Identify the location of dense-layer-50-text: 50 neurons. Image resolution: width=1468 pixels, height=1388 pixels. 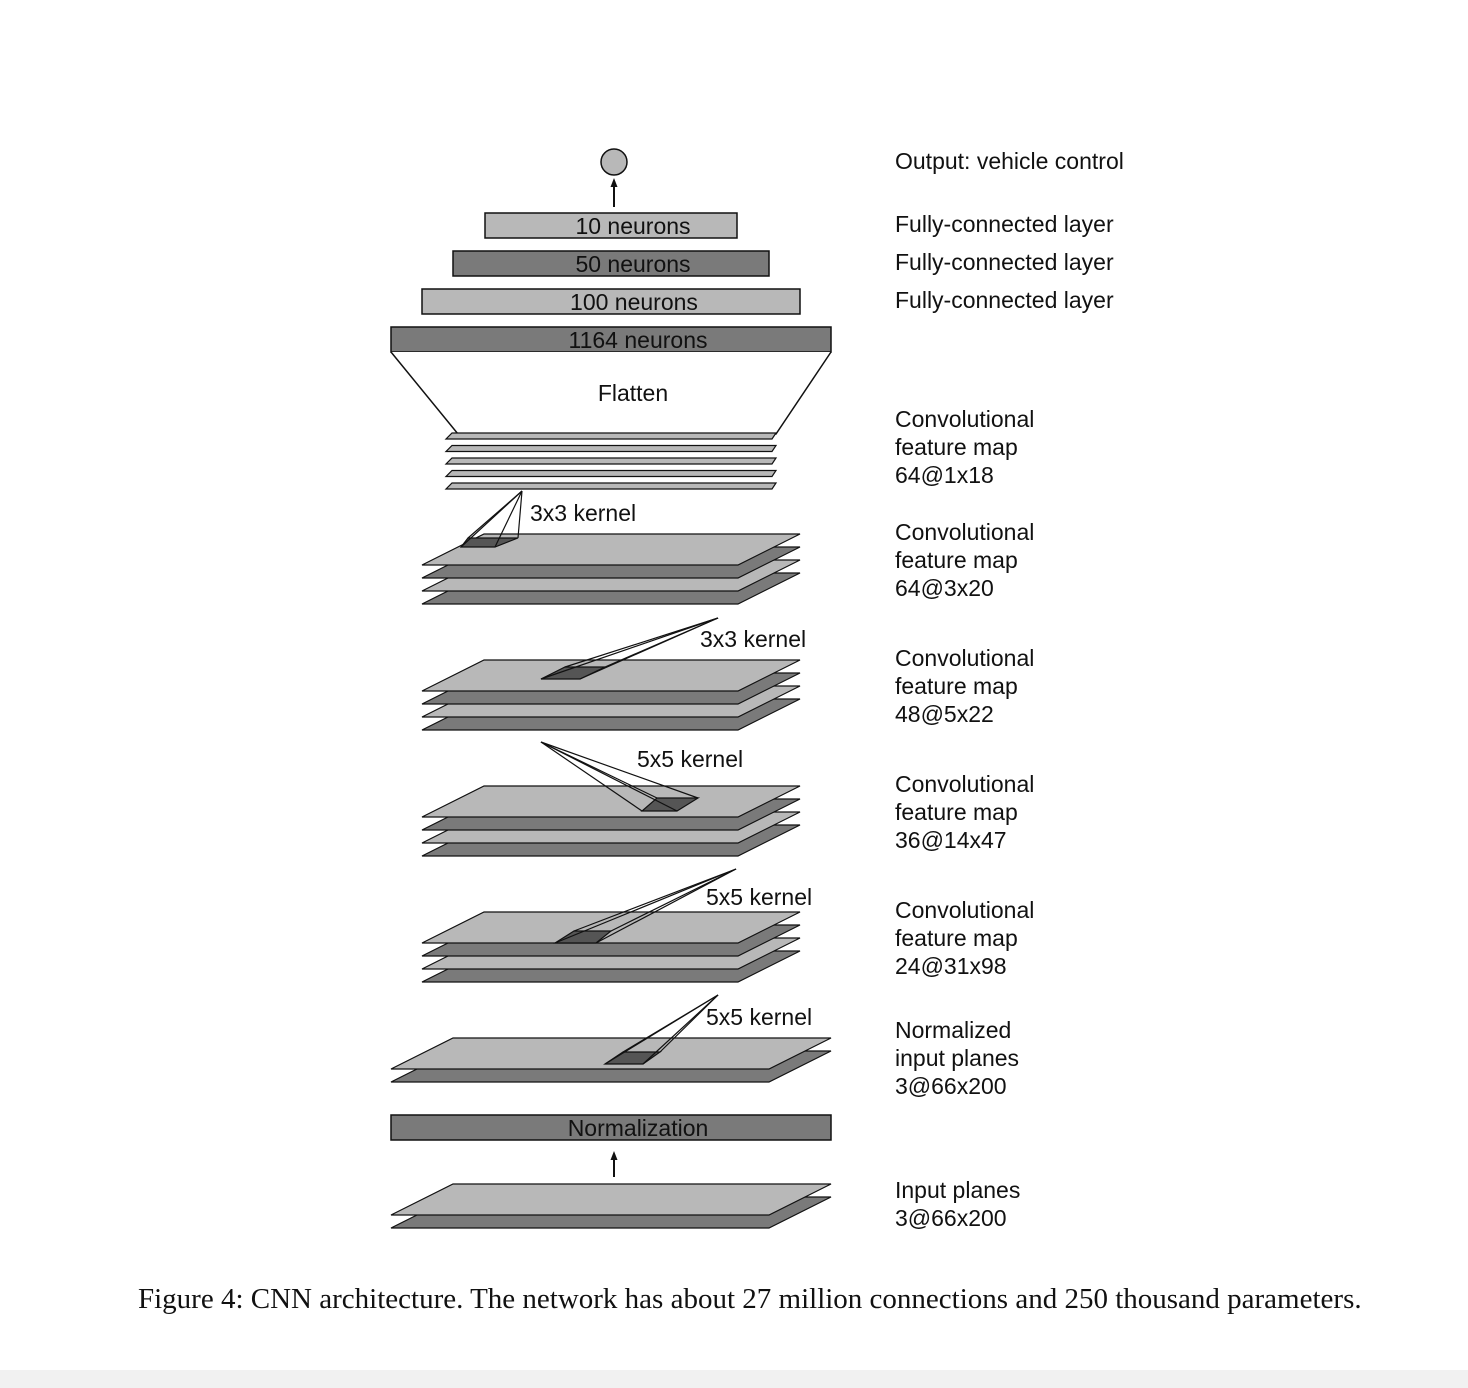
(632, 264).